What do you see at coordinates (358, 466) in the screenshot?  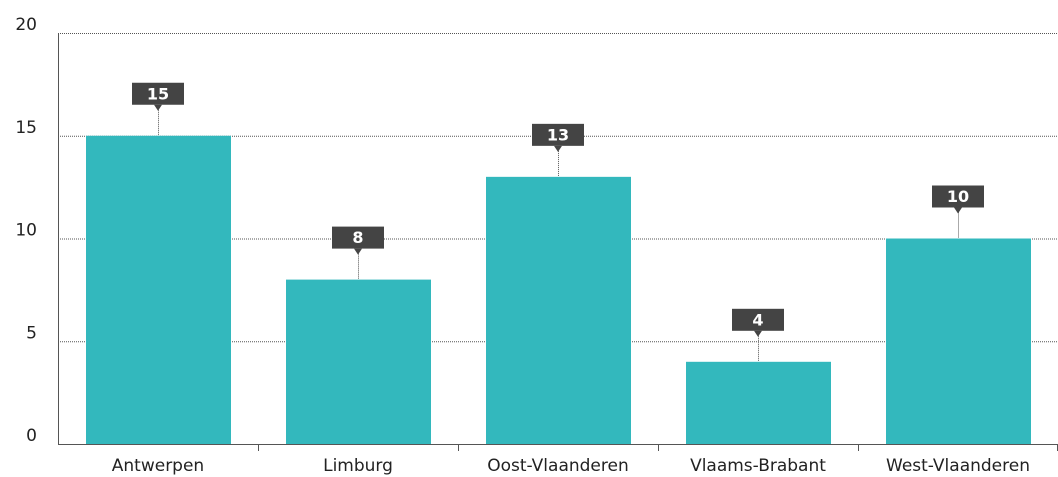 I see `x-tick-label: Limburg` at bounding box center [358, 466].